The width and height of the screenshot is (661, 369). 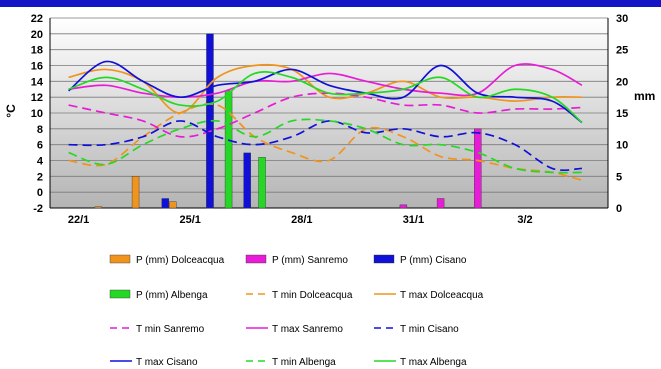 I want to click on y-right-tick-label: 20, so click(x=622, y=82).